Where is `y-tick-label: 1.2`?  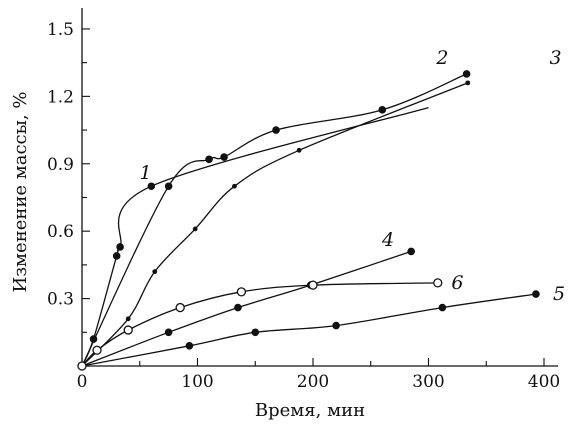
y-tick-label: 1.2 is located at coordinates (60, 97).